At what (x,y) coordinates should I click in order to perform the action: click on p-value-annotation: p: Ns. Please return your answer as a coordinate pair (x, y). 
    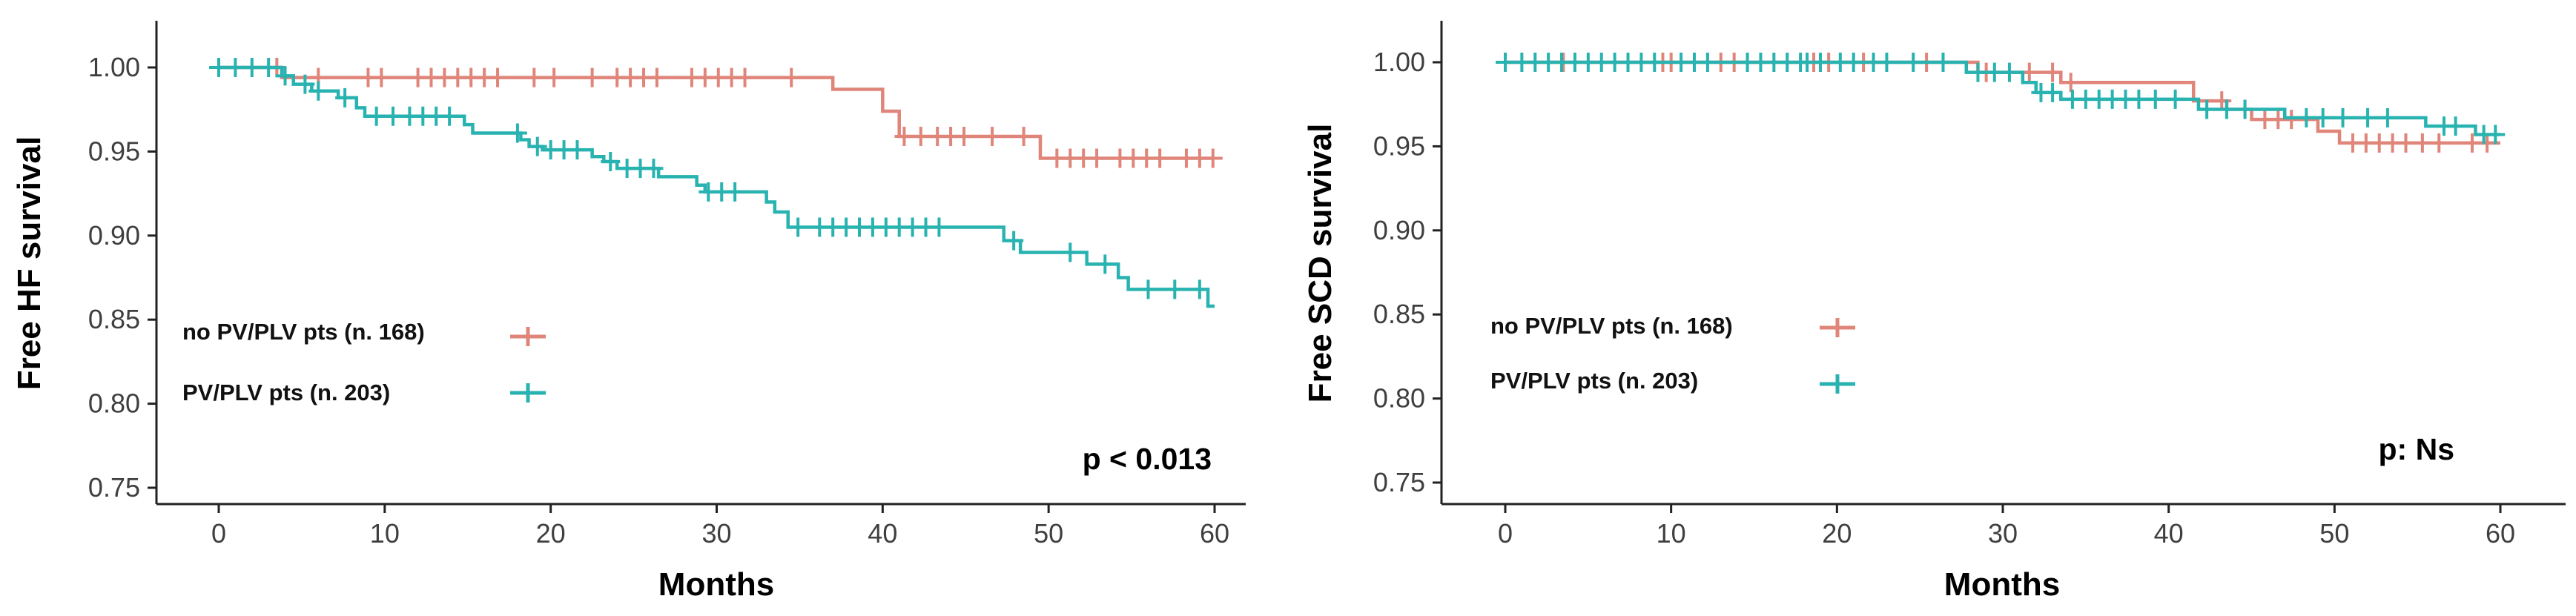
    Looking at the image, I should click on (2417, 449).